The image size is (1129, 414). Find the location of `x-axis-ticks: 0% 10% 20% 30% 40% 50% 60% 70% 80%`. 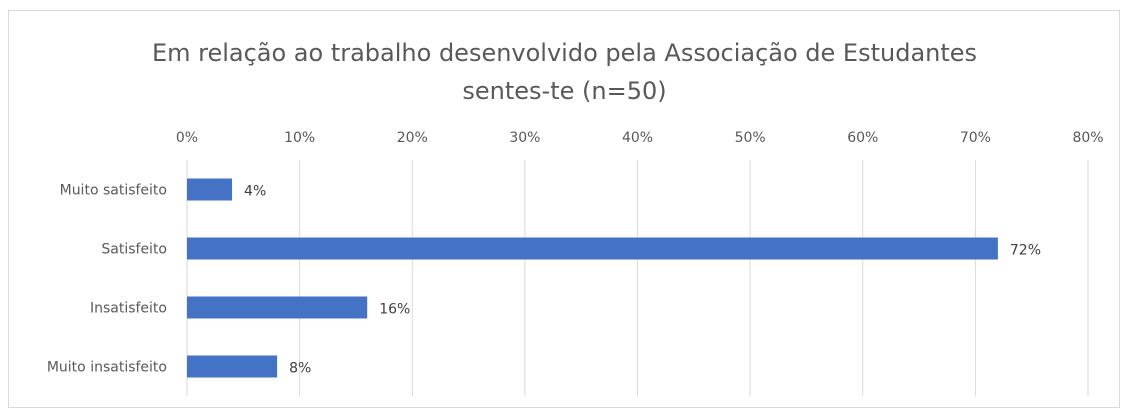

x-axis-ticks: 0% 10% 20% 30% 40% 50% 60% 70% 80% is located at coordinates (640, 138).